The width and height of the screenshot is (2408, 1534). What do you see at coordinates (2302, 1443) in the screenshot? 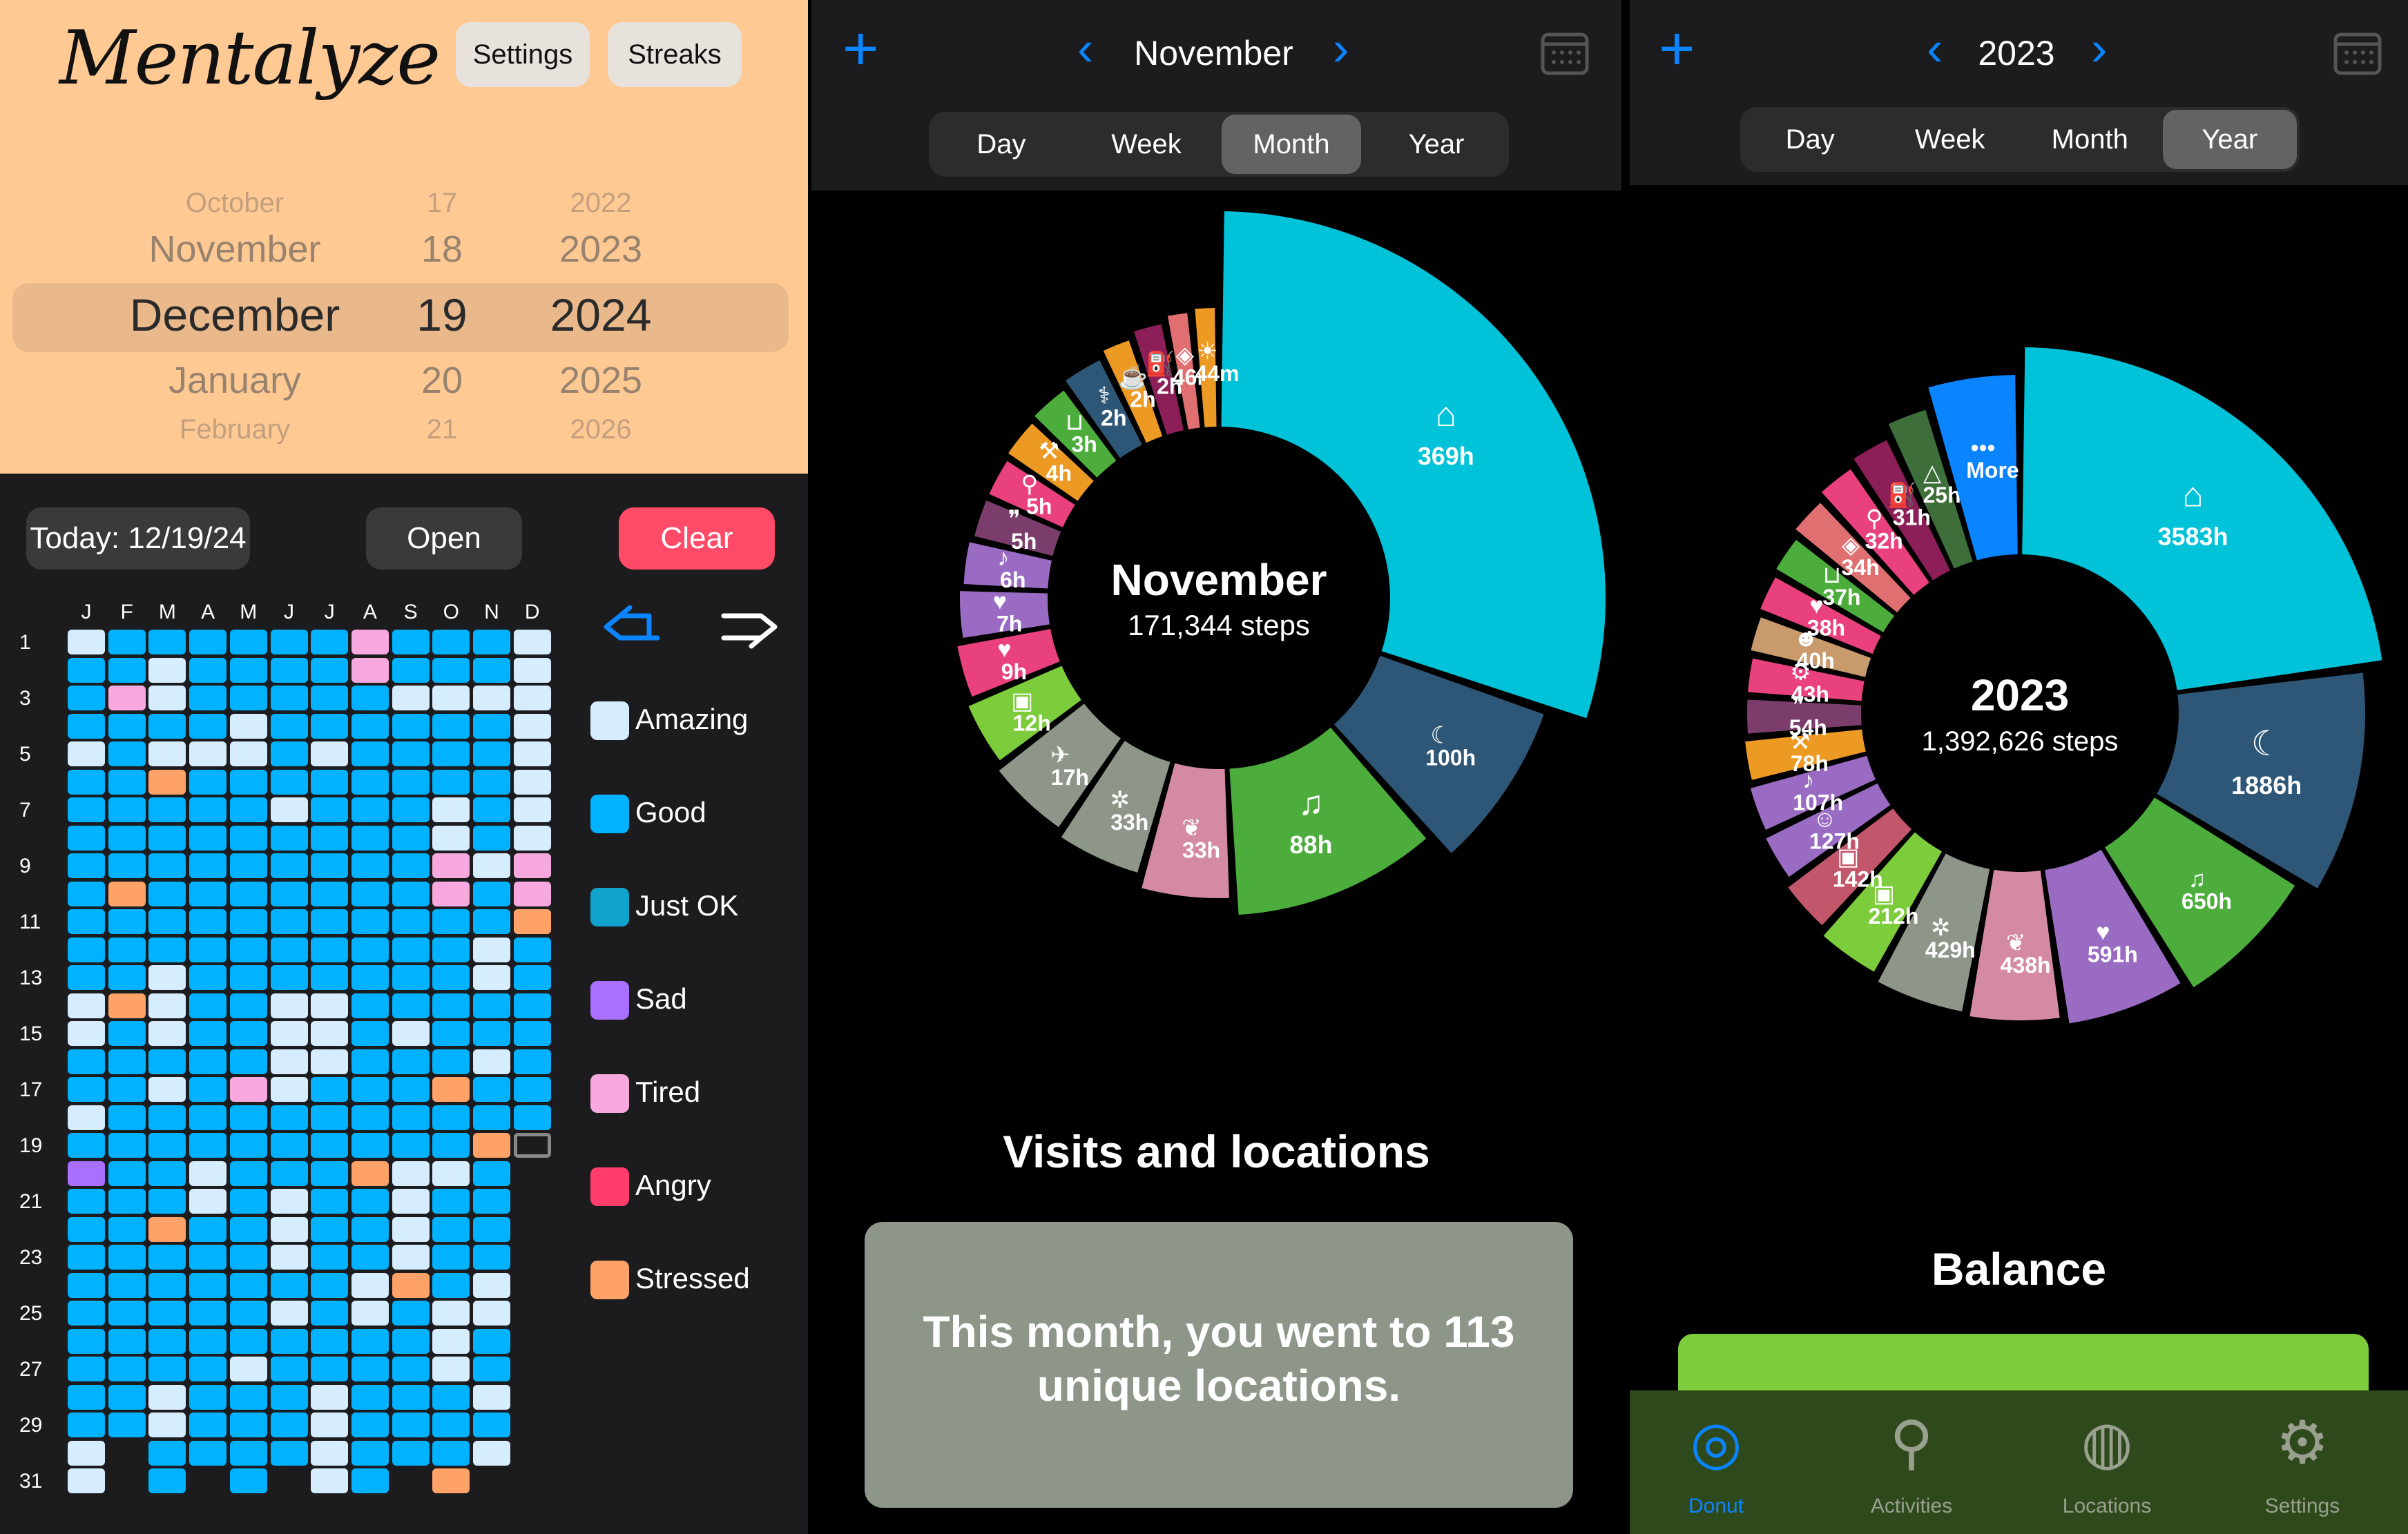
I see `gear-icon: ⚙` at bounding box center [2302, 1443].